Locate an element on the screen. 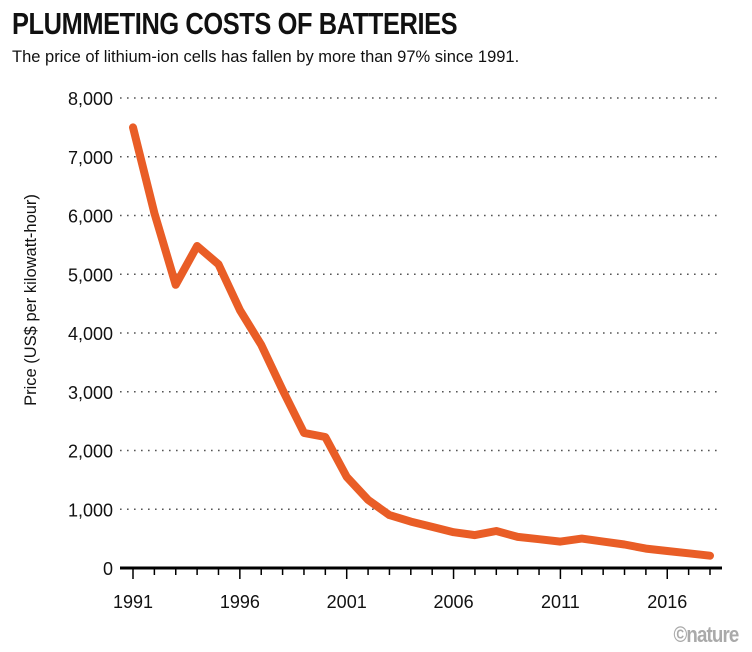  x-tick-label: 2001 is located at coordinates (347, 602).